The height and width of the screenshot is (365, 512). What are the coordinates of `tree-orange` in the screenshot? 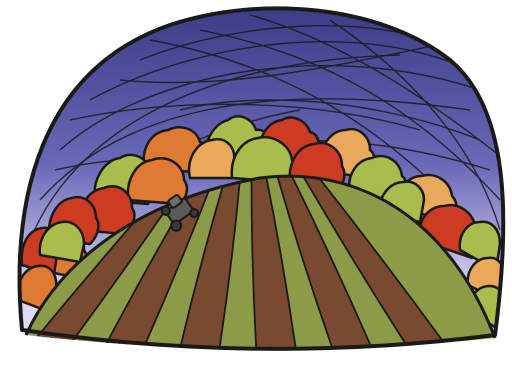 It's located at (157, 181).